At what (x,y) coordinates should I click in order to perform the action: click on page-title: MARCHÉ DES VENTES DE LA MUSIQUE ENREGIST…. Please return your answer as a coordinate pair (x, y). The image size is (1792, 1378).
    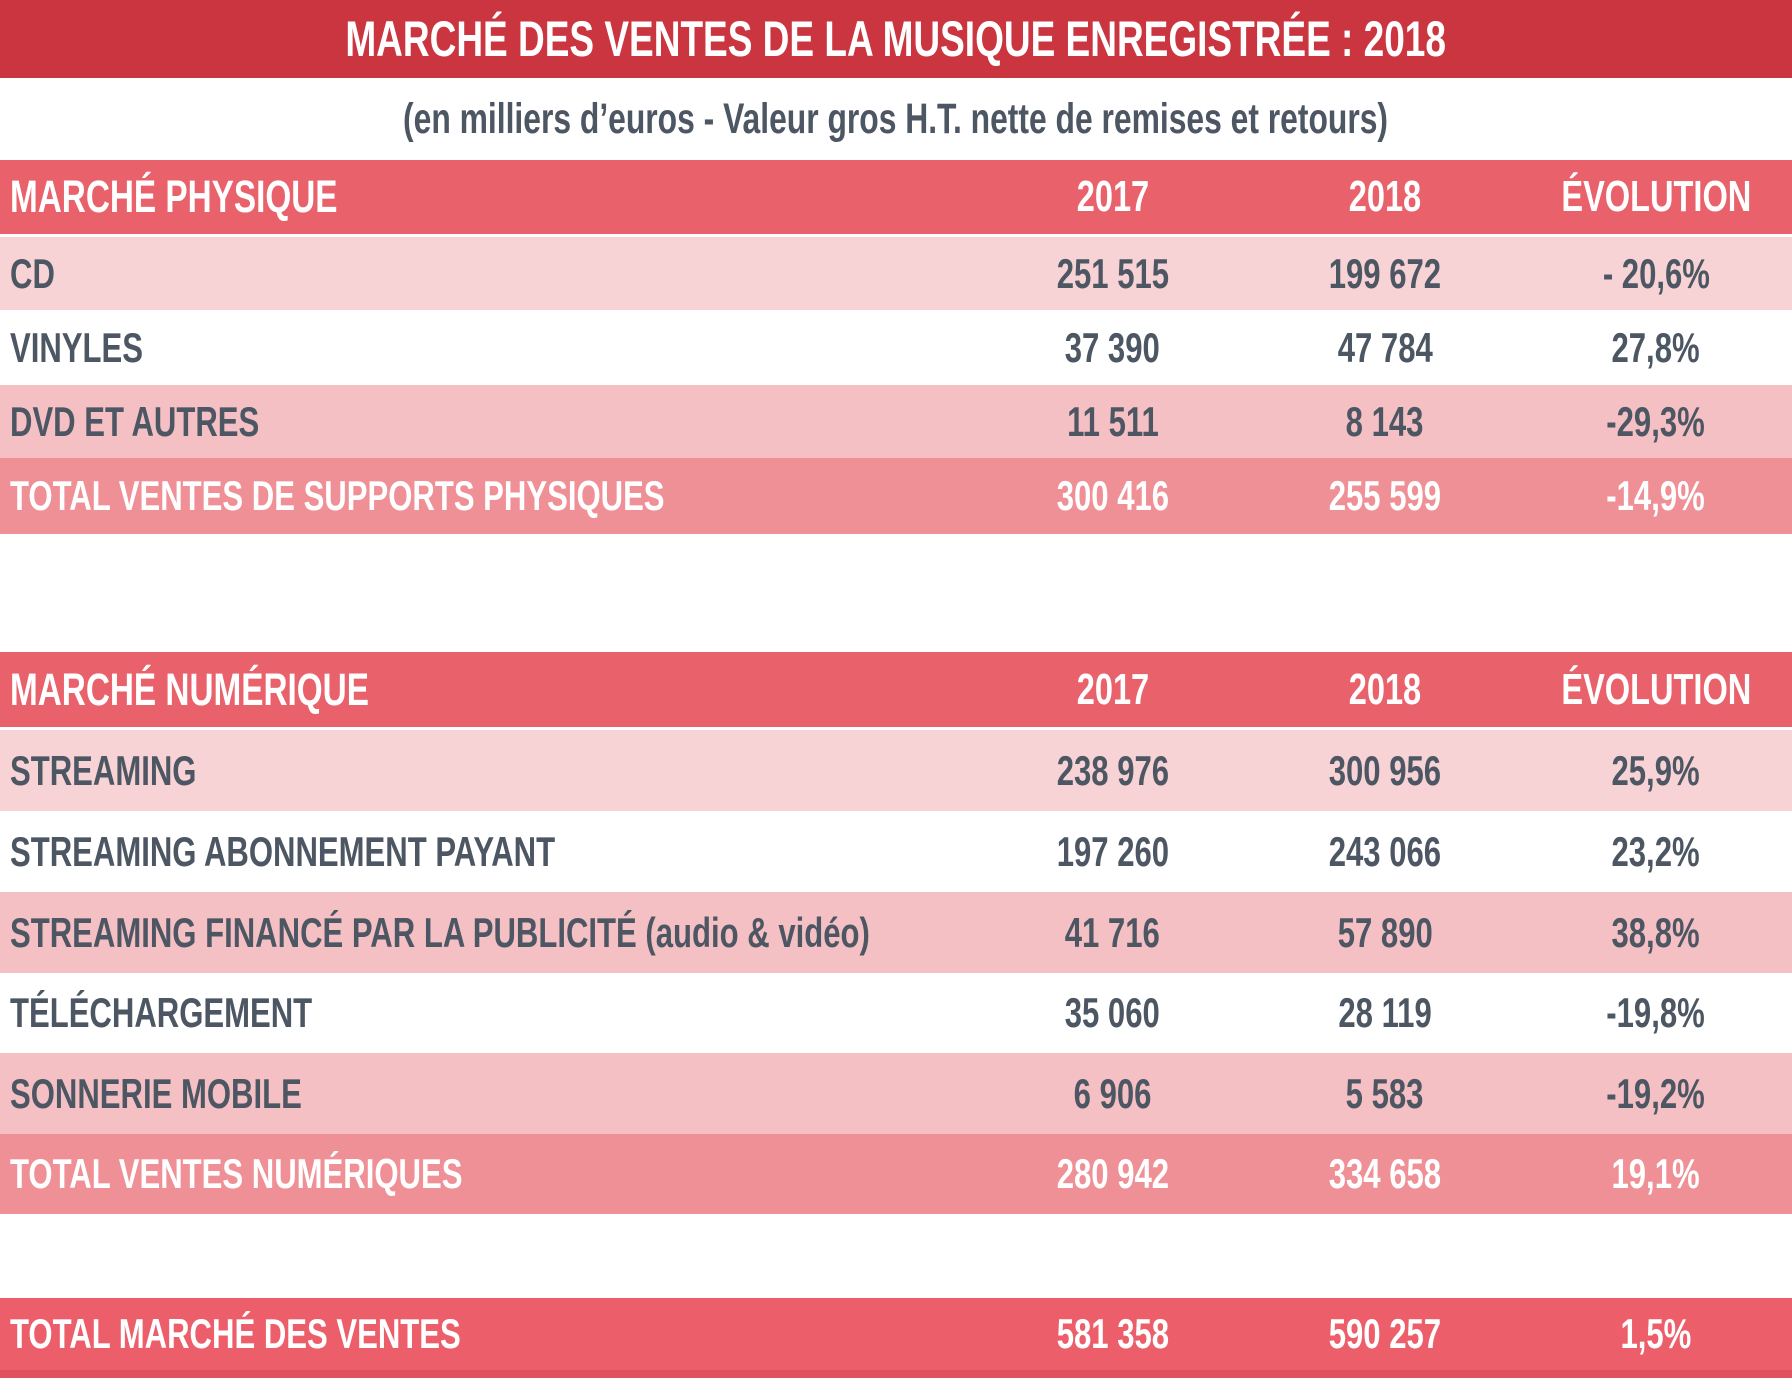
    Looking at the image, I should click on (896, 39).